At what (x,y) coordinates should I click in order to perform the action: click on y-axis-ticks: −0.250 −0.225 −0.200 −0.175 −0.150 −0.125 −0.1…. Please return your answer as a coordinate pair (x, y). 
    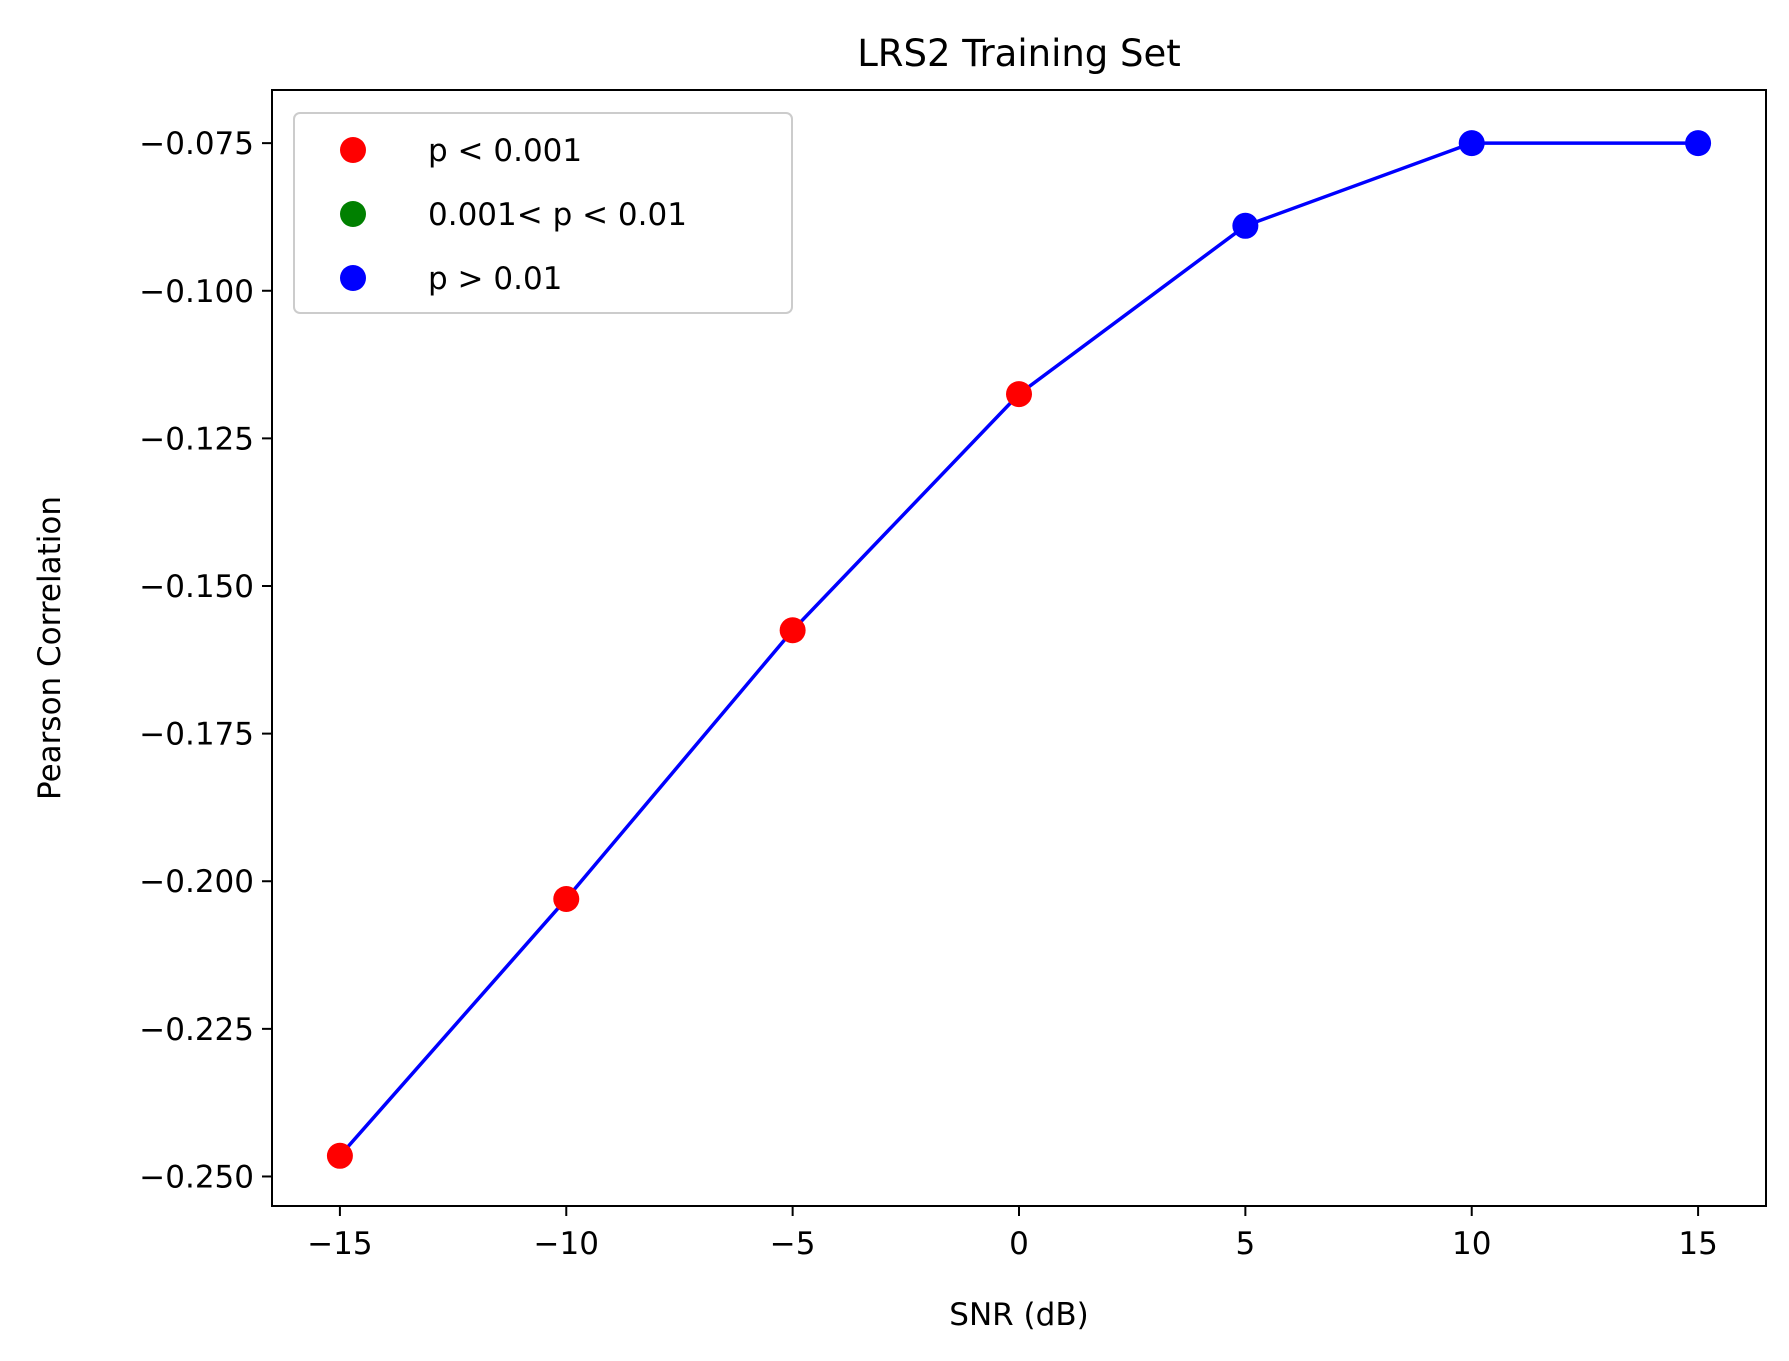
    Looking at the image, I should click on (205, 660).